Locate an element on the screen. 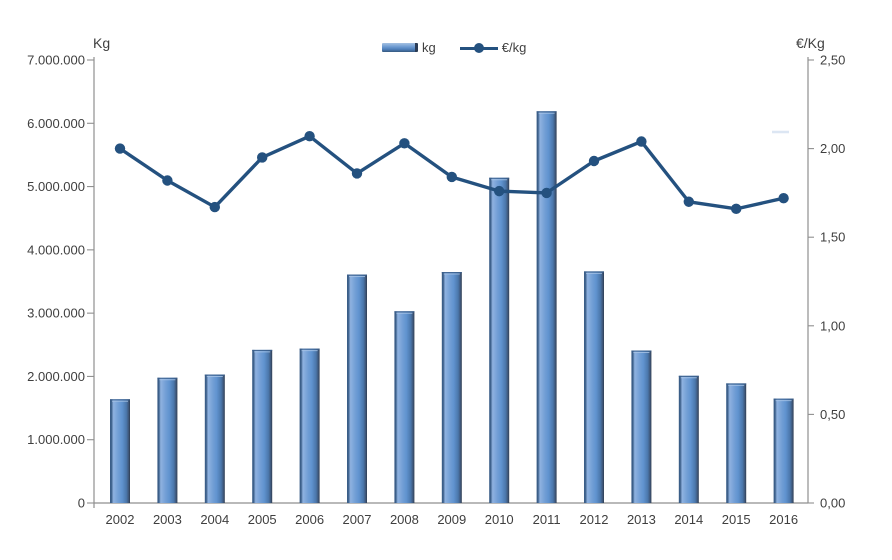 The height and width of the screenshot is (560, 892). bar-series-swatch-icon is located at coordinates (400, 47).